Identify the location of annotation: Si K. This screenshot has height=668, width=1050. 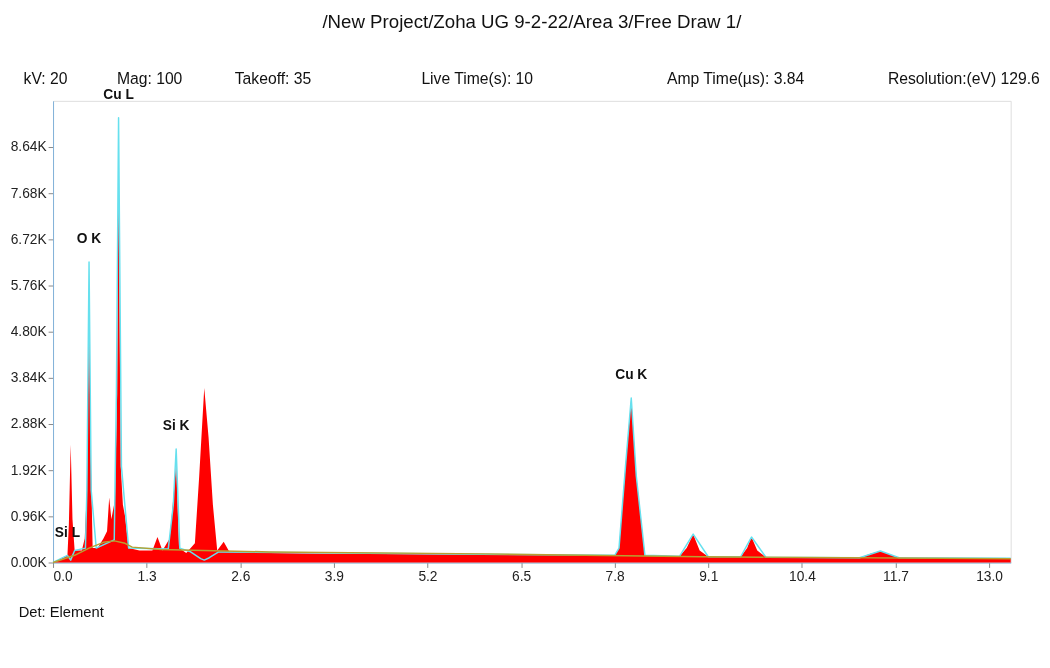
(176, 426).